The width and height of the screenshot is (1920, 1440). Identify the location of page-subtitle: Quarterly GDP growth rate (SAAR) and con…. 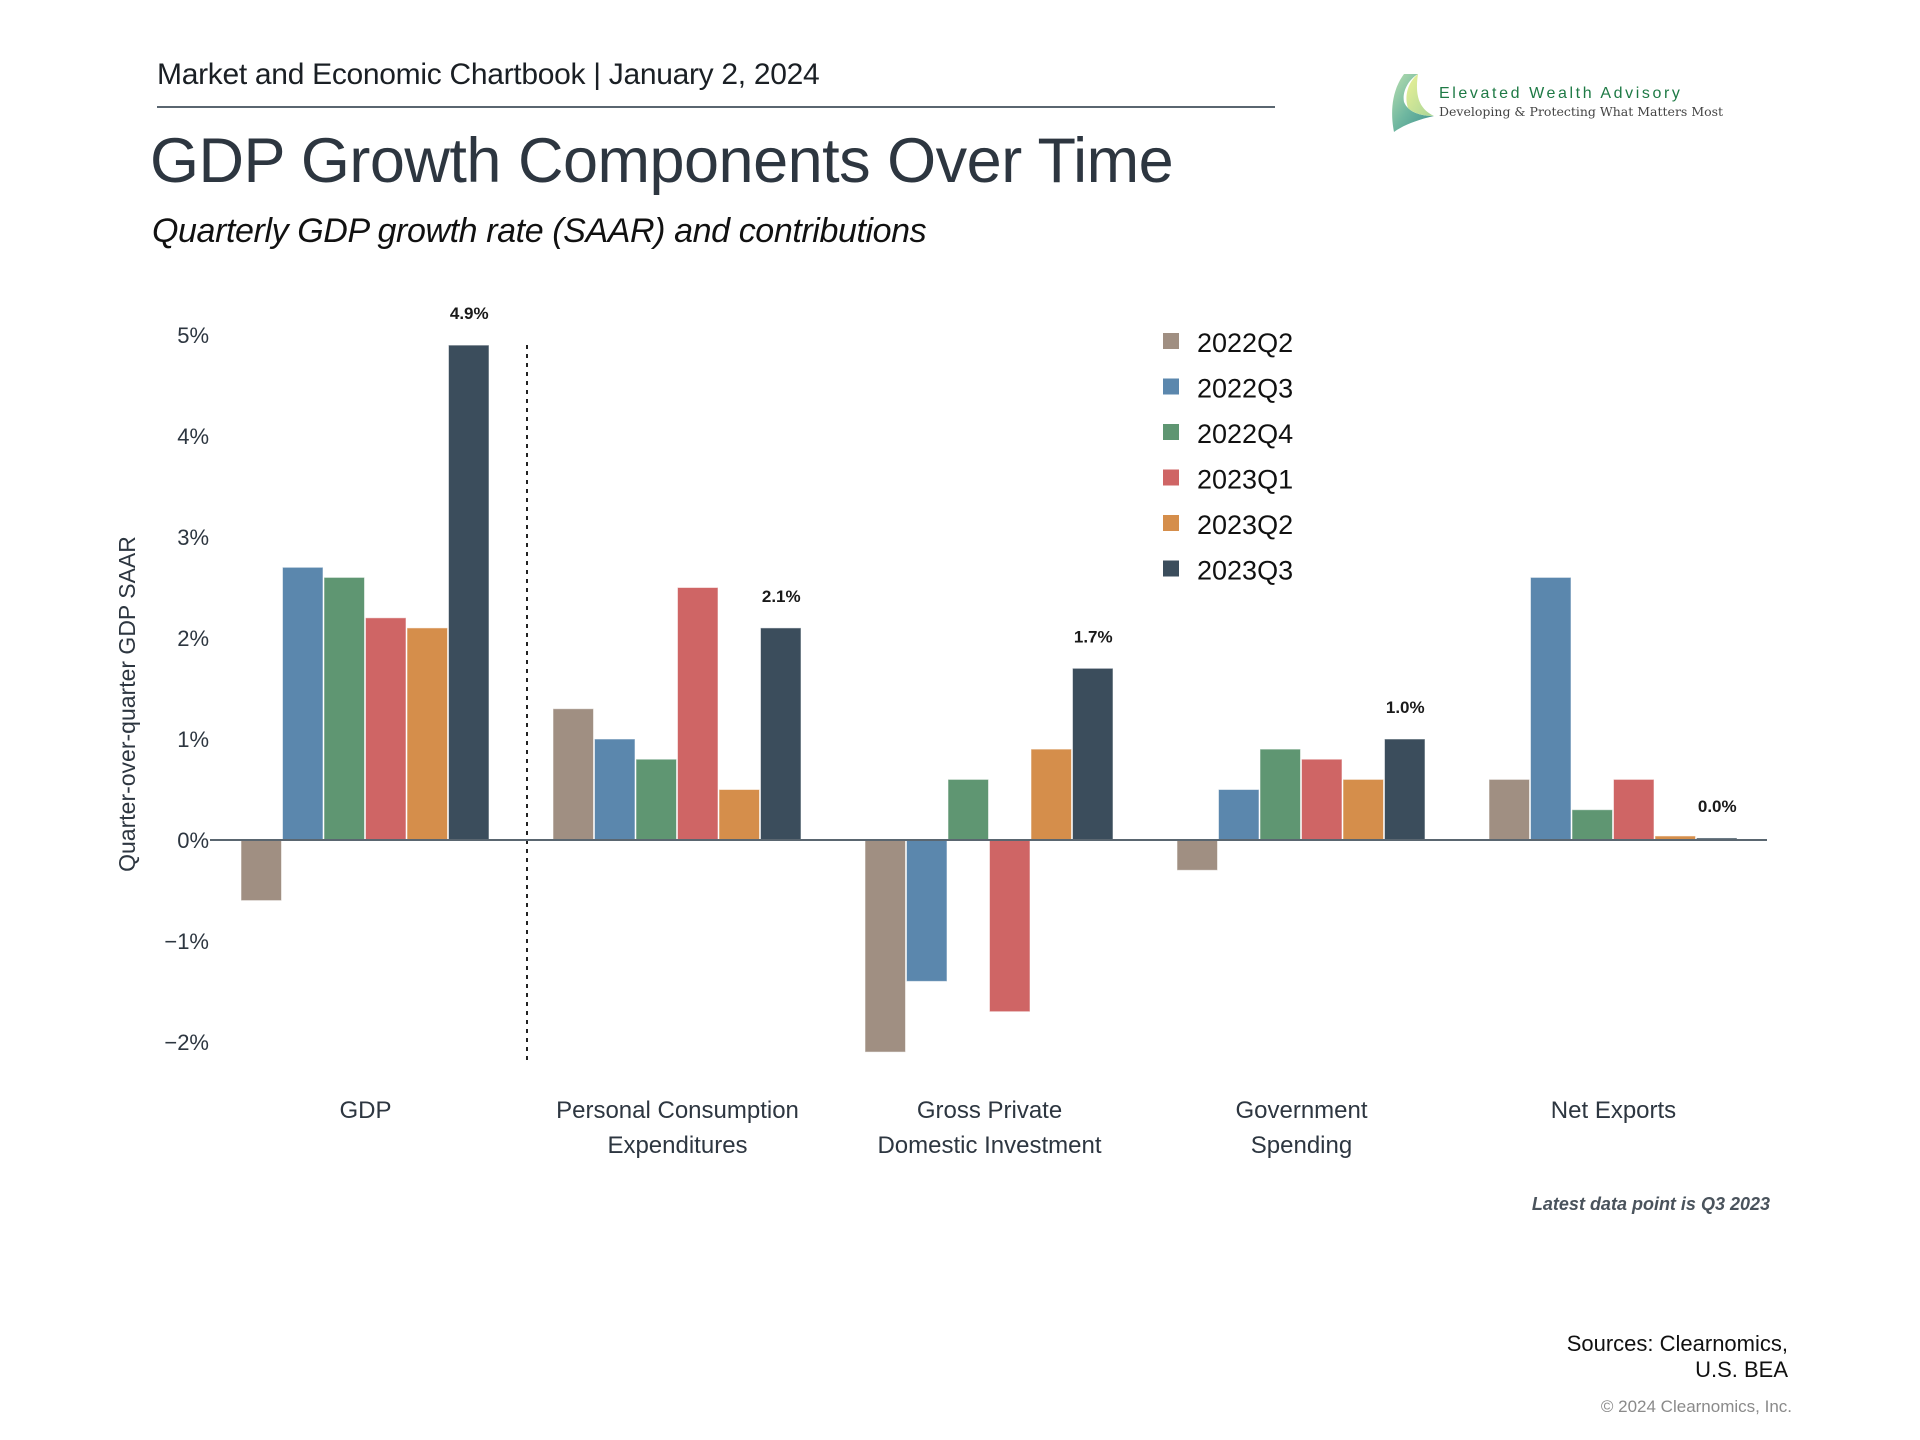
(539, 231).